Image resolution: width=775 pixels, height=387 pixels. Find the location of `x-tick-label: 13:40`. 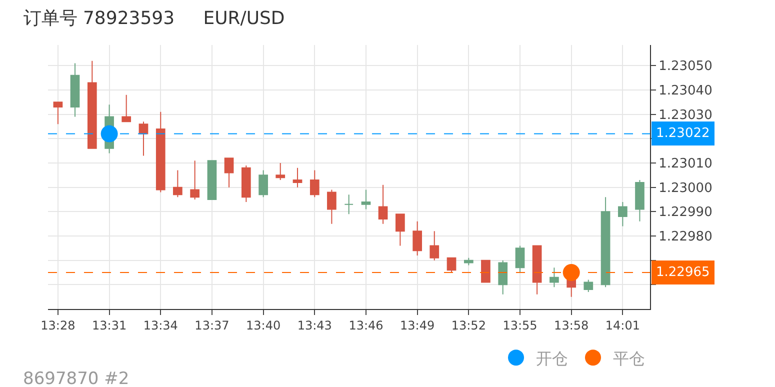

x-tick-label: 13:40 is located at coordinates (263, 325).